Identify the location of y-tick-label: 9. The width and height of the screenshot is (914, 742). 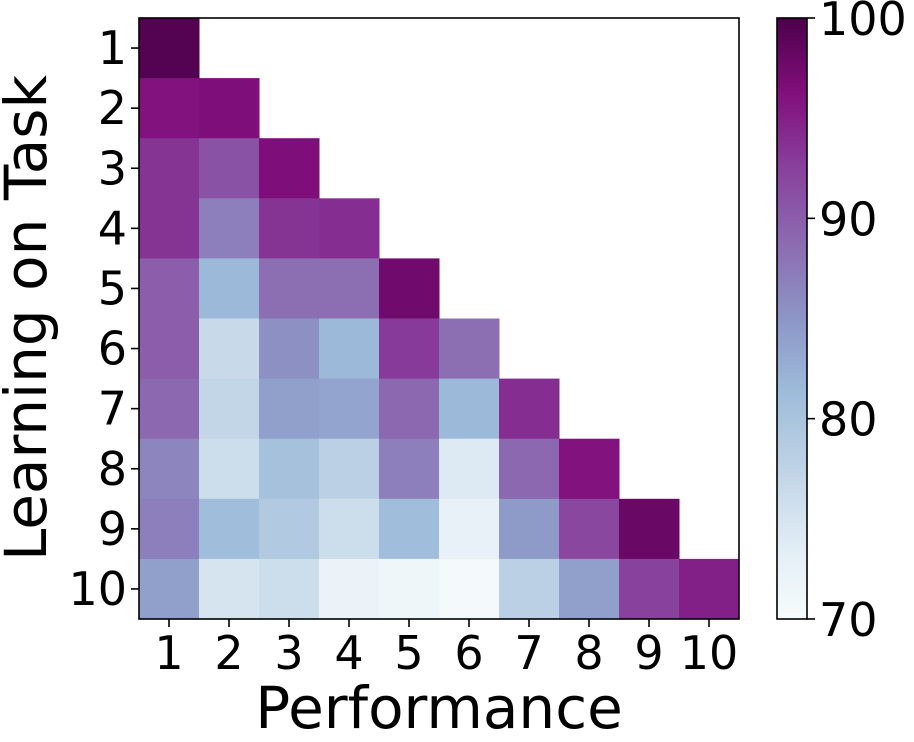
(112, 529).